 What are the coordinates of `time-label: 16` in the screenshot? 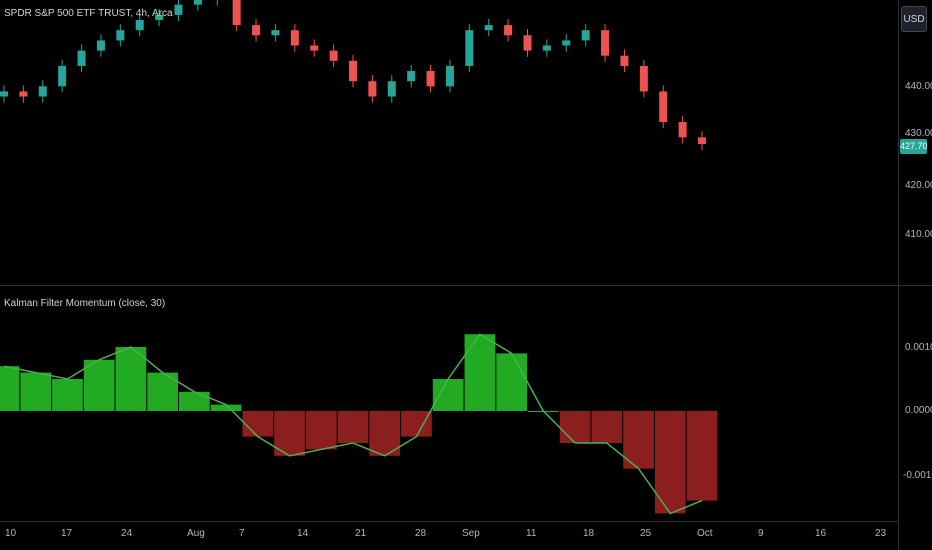 It's located at (821, 533).